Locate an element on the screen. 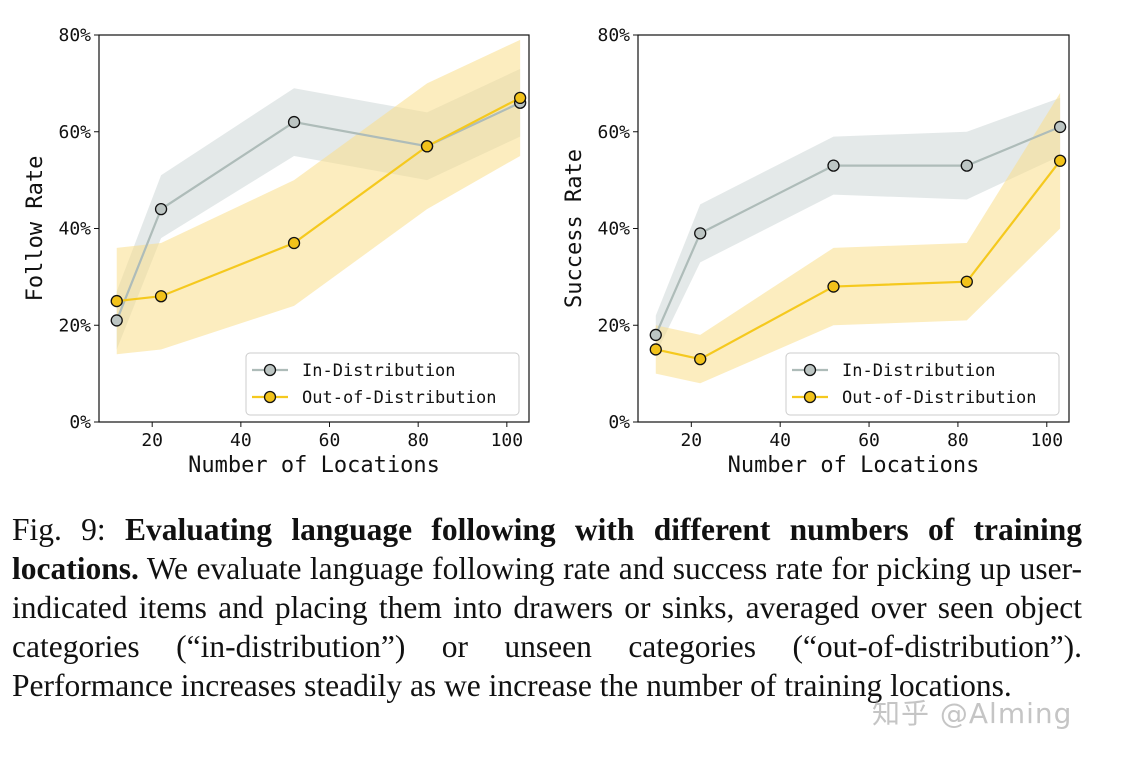  caption-fig-label: Fig. 9: is located at coordinates (68, 529).